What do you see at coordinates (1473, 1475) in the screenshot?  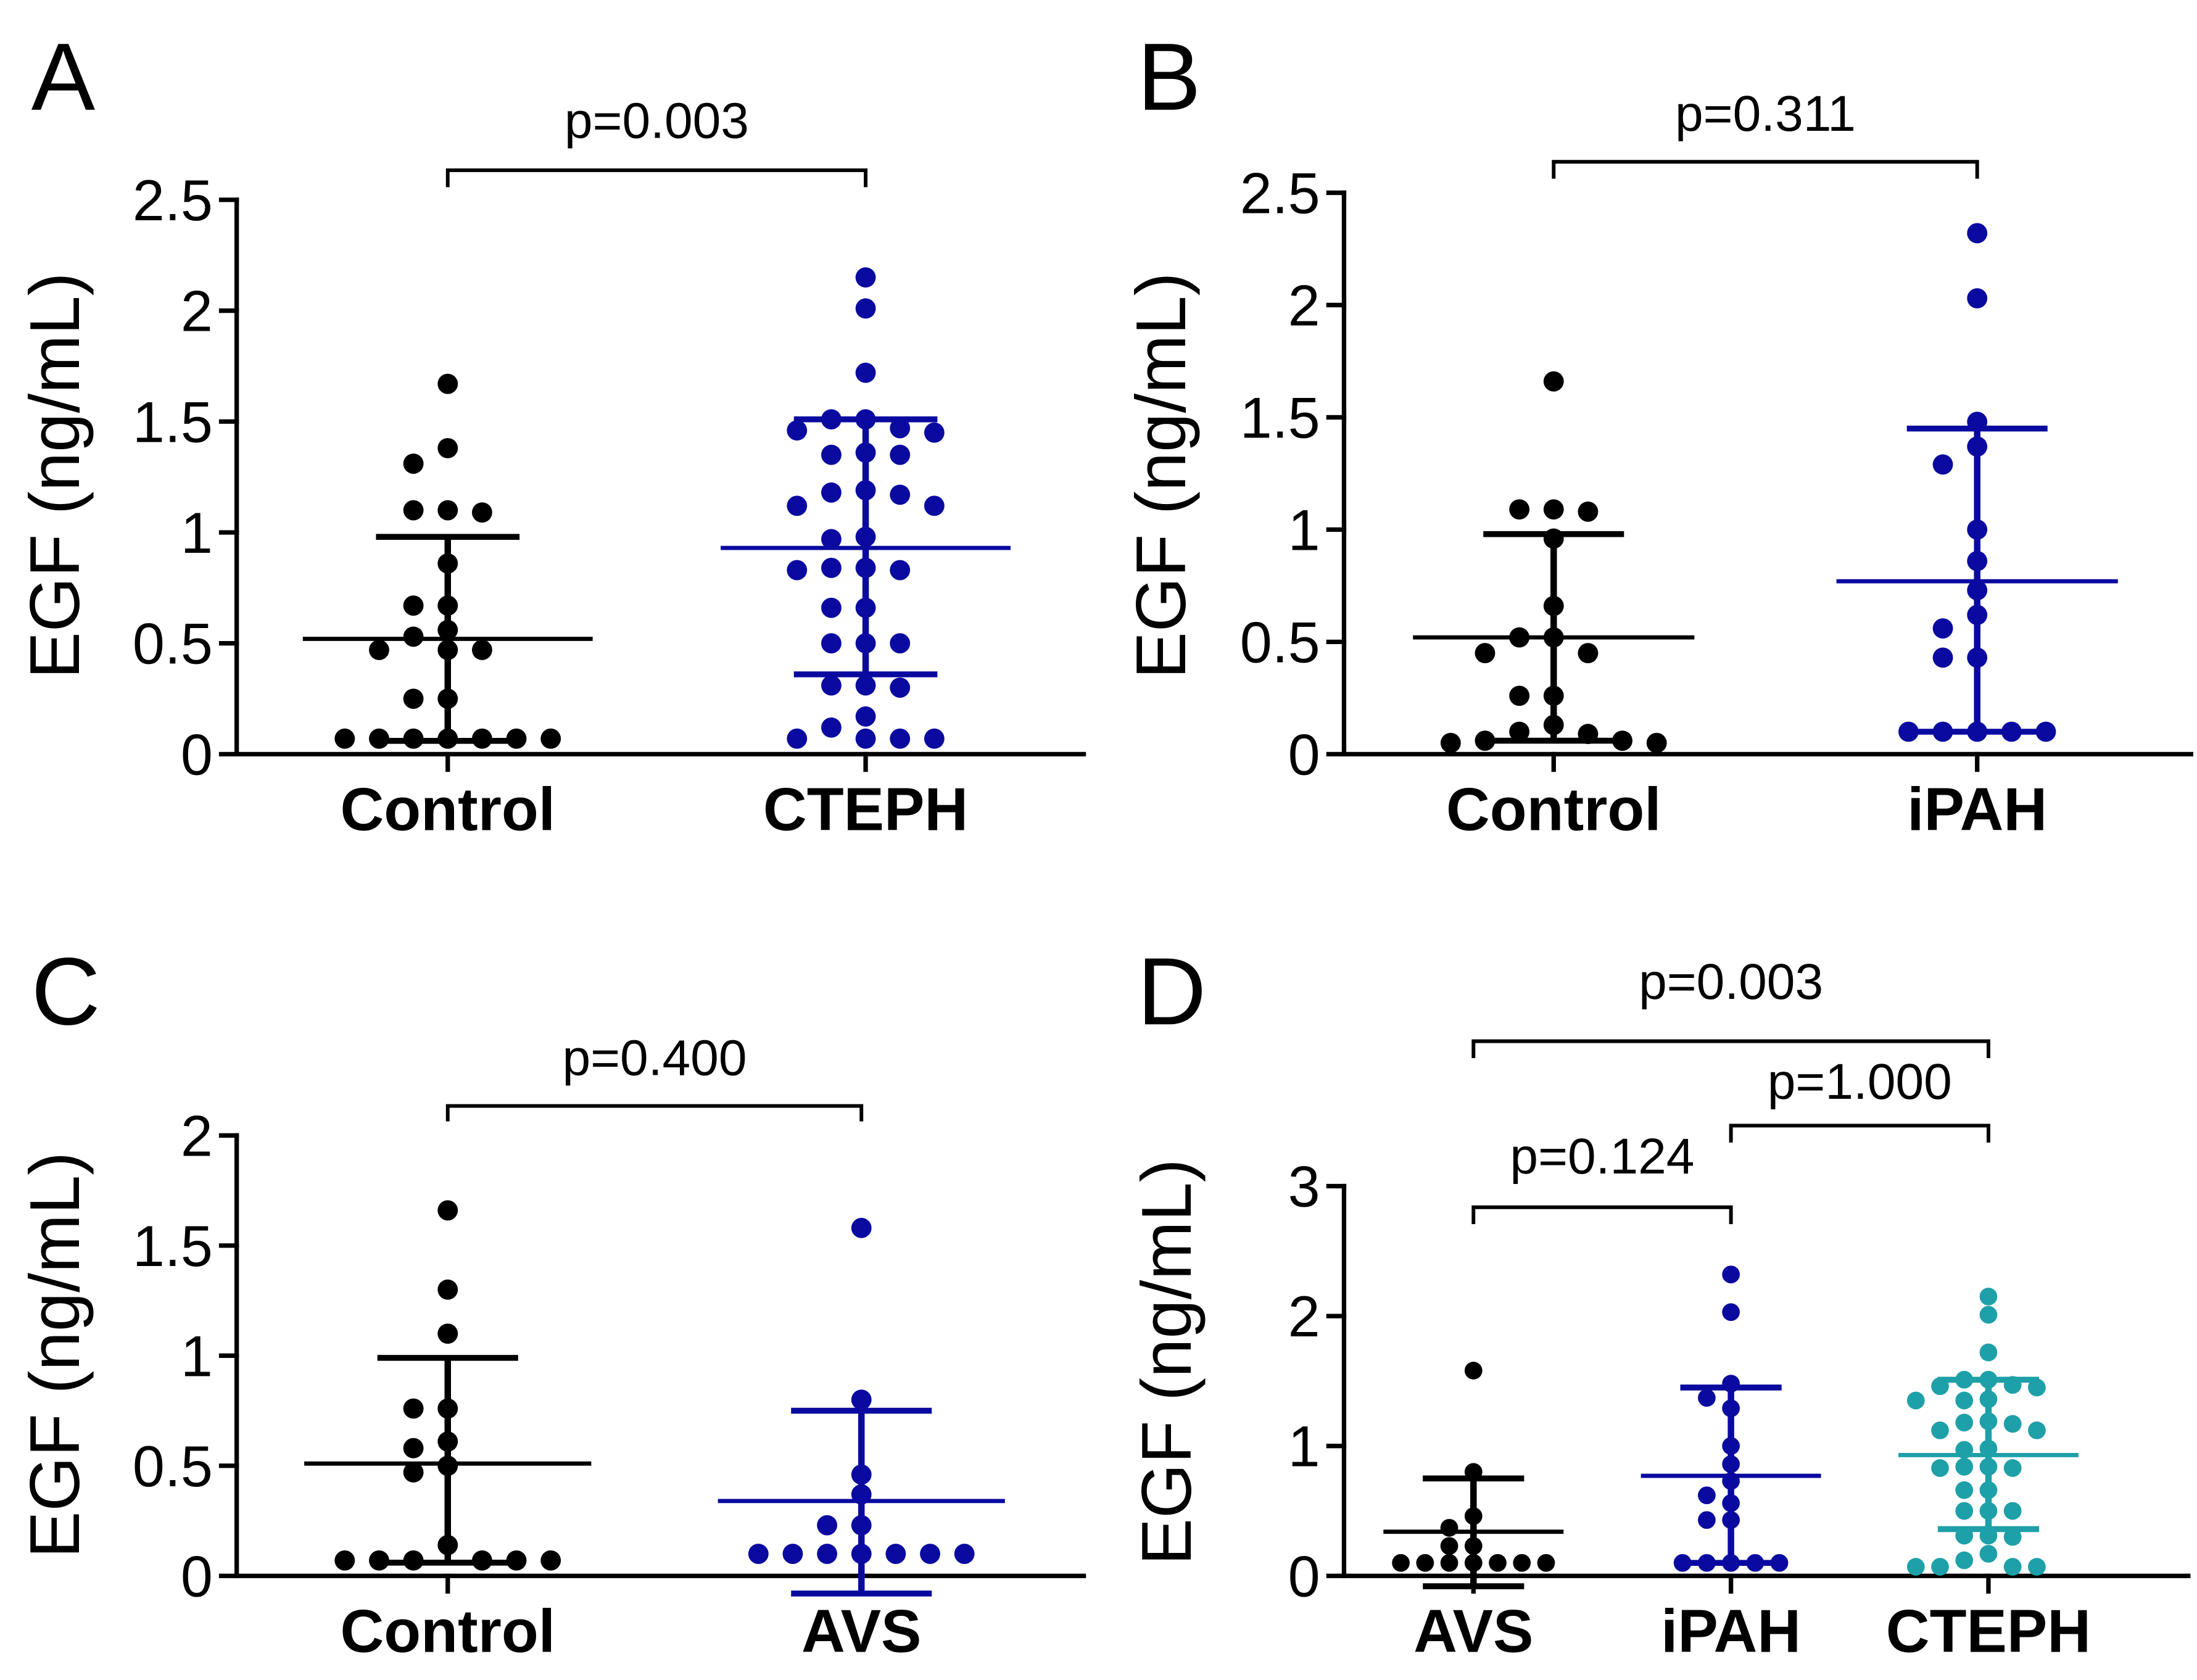 I see `series-avs` at bounding box center [1473, 1475].